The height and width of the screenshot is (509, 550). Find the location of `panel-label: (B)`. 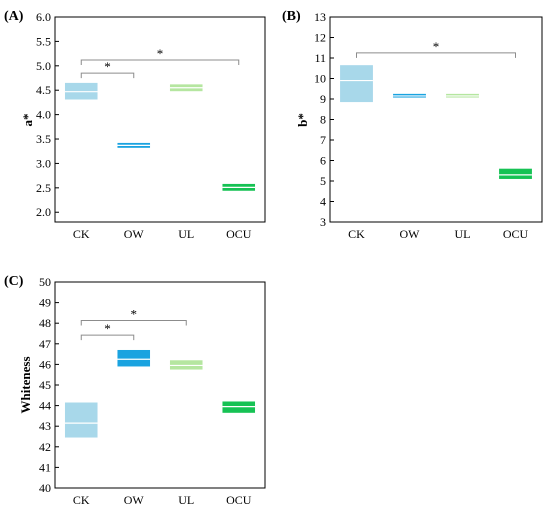

panel-label: (B) is located at coordinates (291, 16).